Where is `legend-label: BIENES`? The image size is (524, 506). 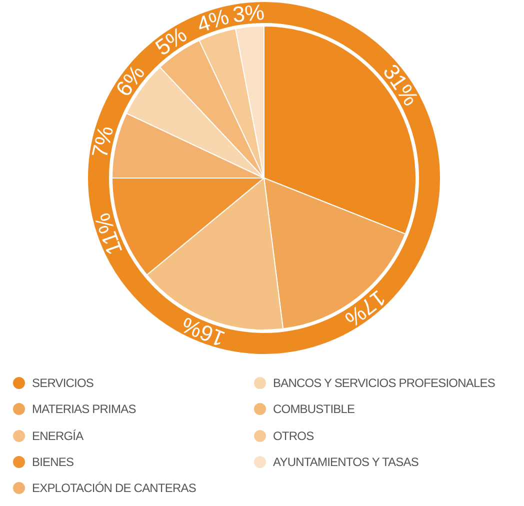
legend-label: BIENES is located at coordinates (53, 461).